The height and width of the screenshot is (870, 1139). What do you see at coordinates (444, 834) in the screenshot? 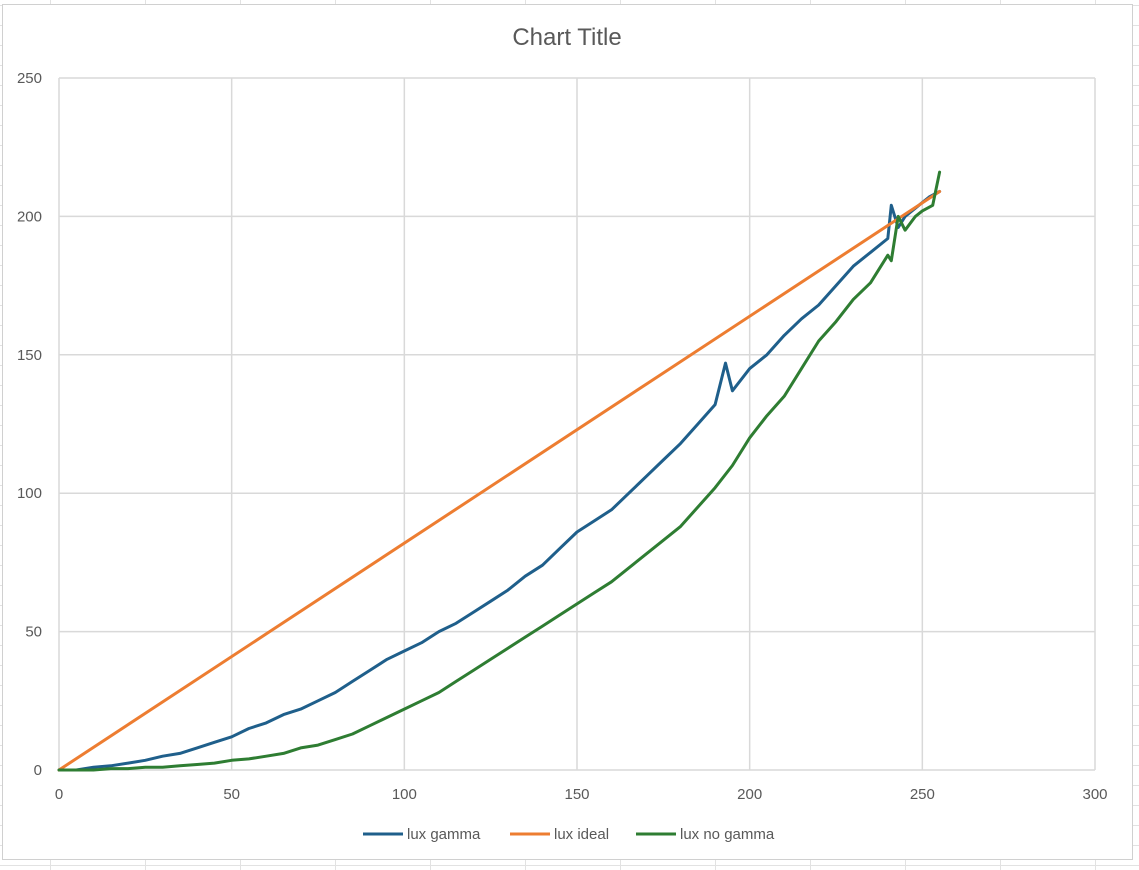
I see `legend-label: lux gamma` at bounding box center [444, 834].